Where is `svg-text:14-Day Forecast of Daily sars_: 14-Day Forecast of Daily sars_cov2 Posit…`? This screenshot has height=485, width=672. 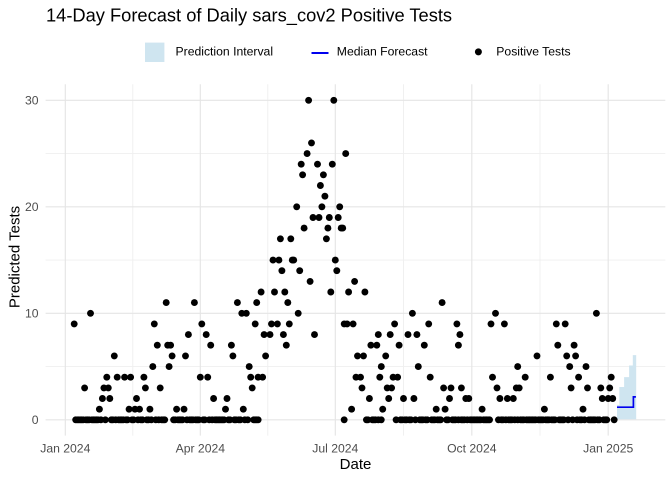
svg-text:14-Day Forecast of Daily sars_: 14-Day Forecast of Daily sars_cov2 Posit… is located at coordinates (249, 16).